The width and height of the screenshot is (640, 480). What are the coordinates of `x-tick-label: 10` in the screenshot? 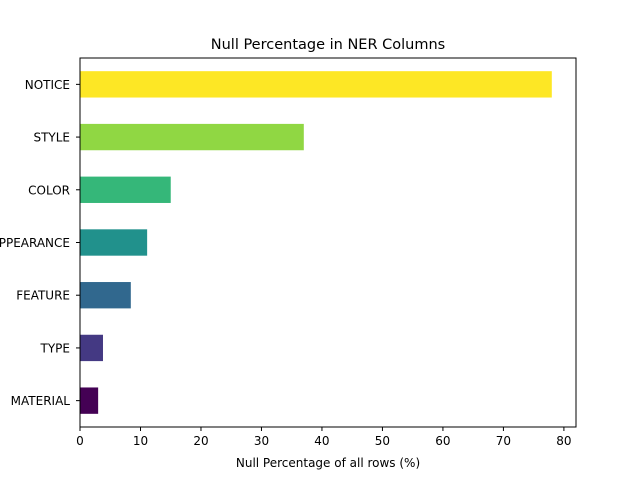 It's located at (140, 441).